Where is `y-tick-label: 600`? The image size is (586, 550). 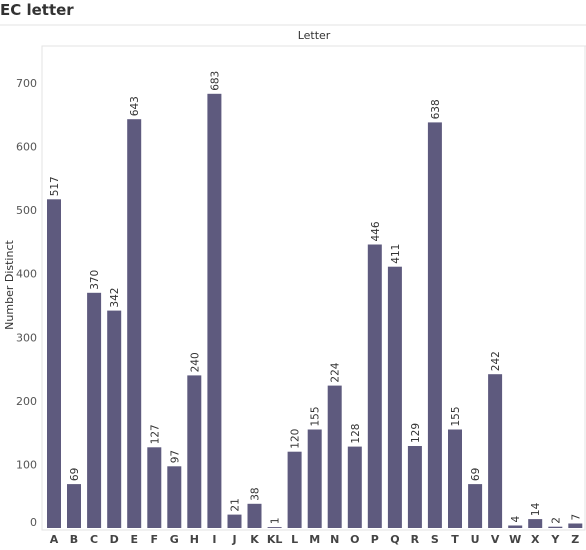
y-tick-label: 600 is located at coordinates (26, 147).